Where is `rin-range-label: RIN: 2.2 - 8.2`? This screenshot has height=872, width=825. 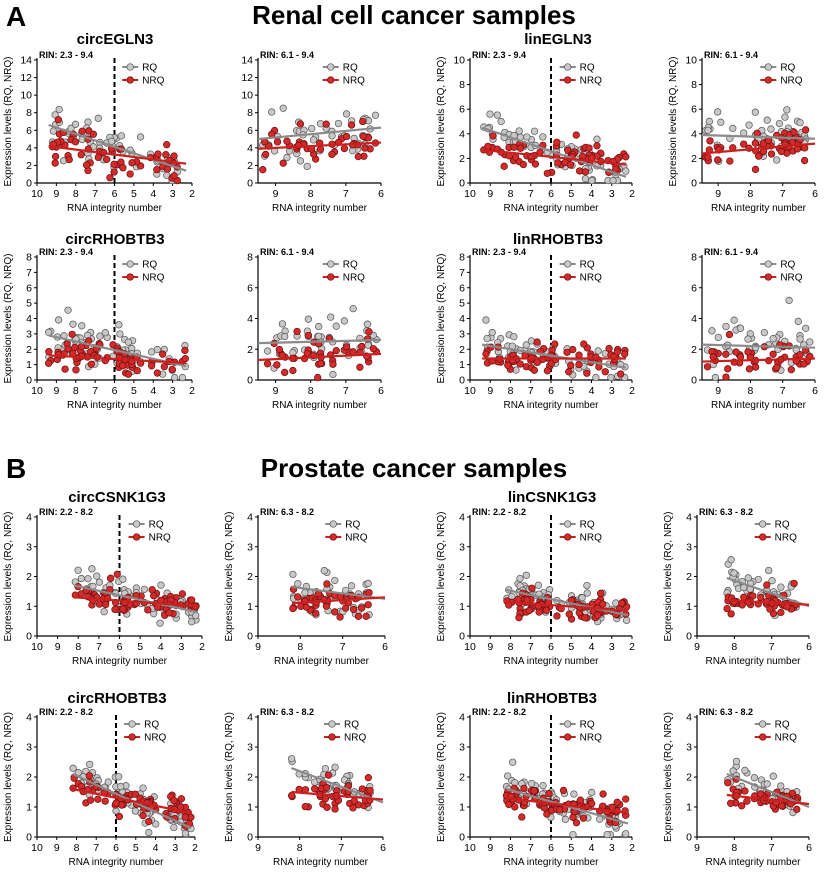
rin-range-label: RIN: 2.2 - 8.2 is located at coordinates (66, 712).